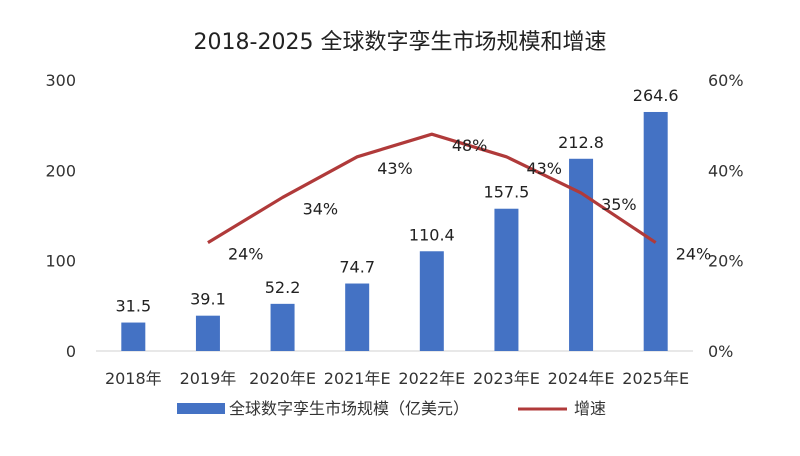  What do you see at coordinates (60, 261) in the screenshot?
I see `y-left-tick-label: 100` at bounding box center [60, 261].